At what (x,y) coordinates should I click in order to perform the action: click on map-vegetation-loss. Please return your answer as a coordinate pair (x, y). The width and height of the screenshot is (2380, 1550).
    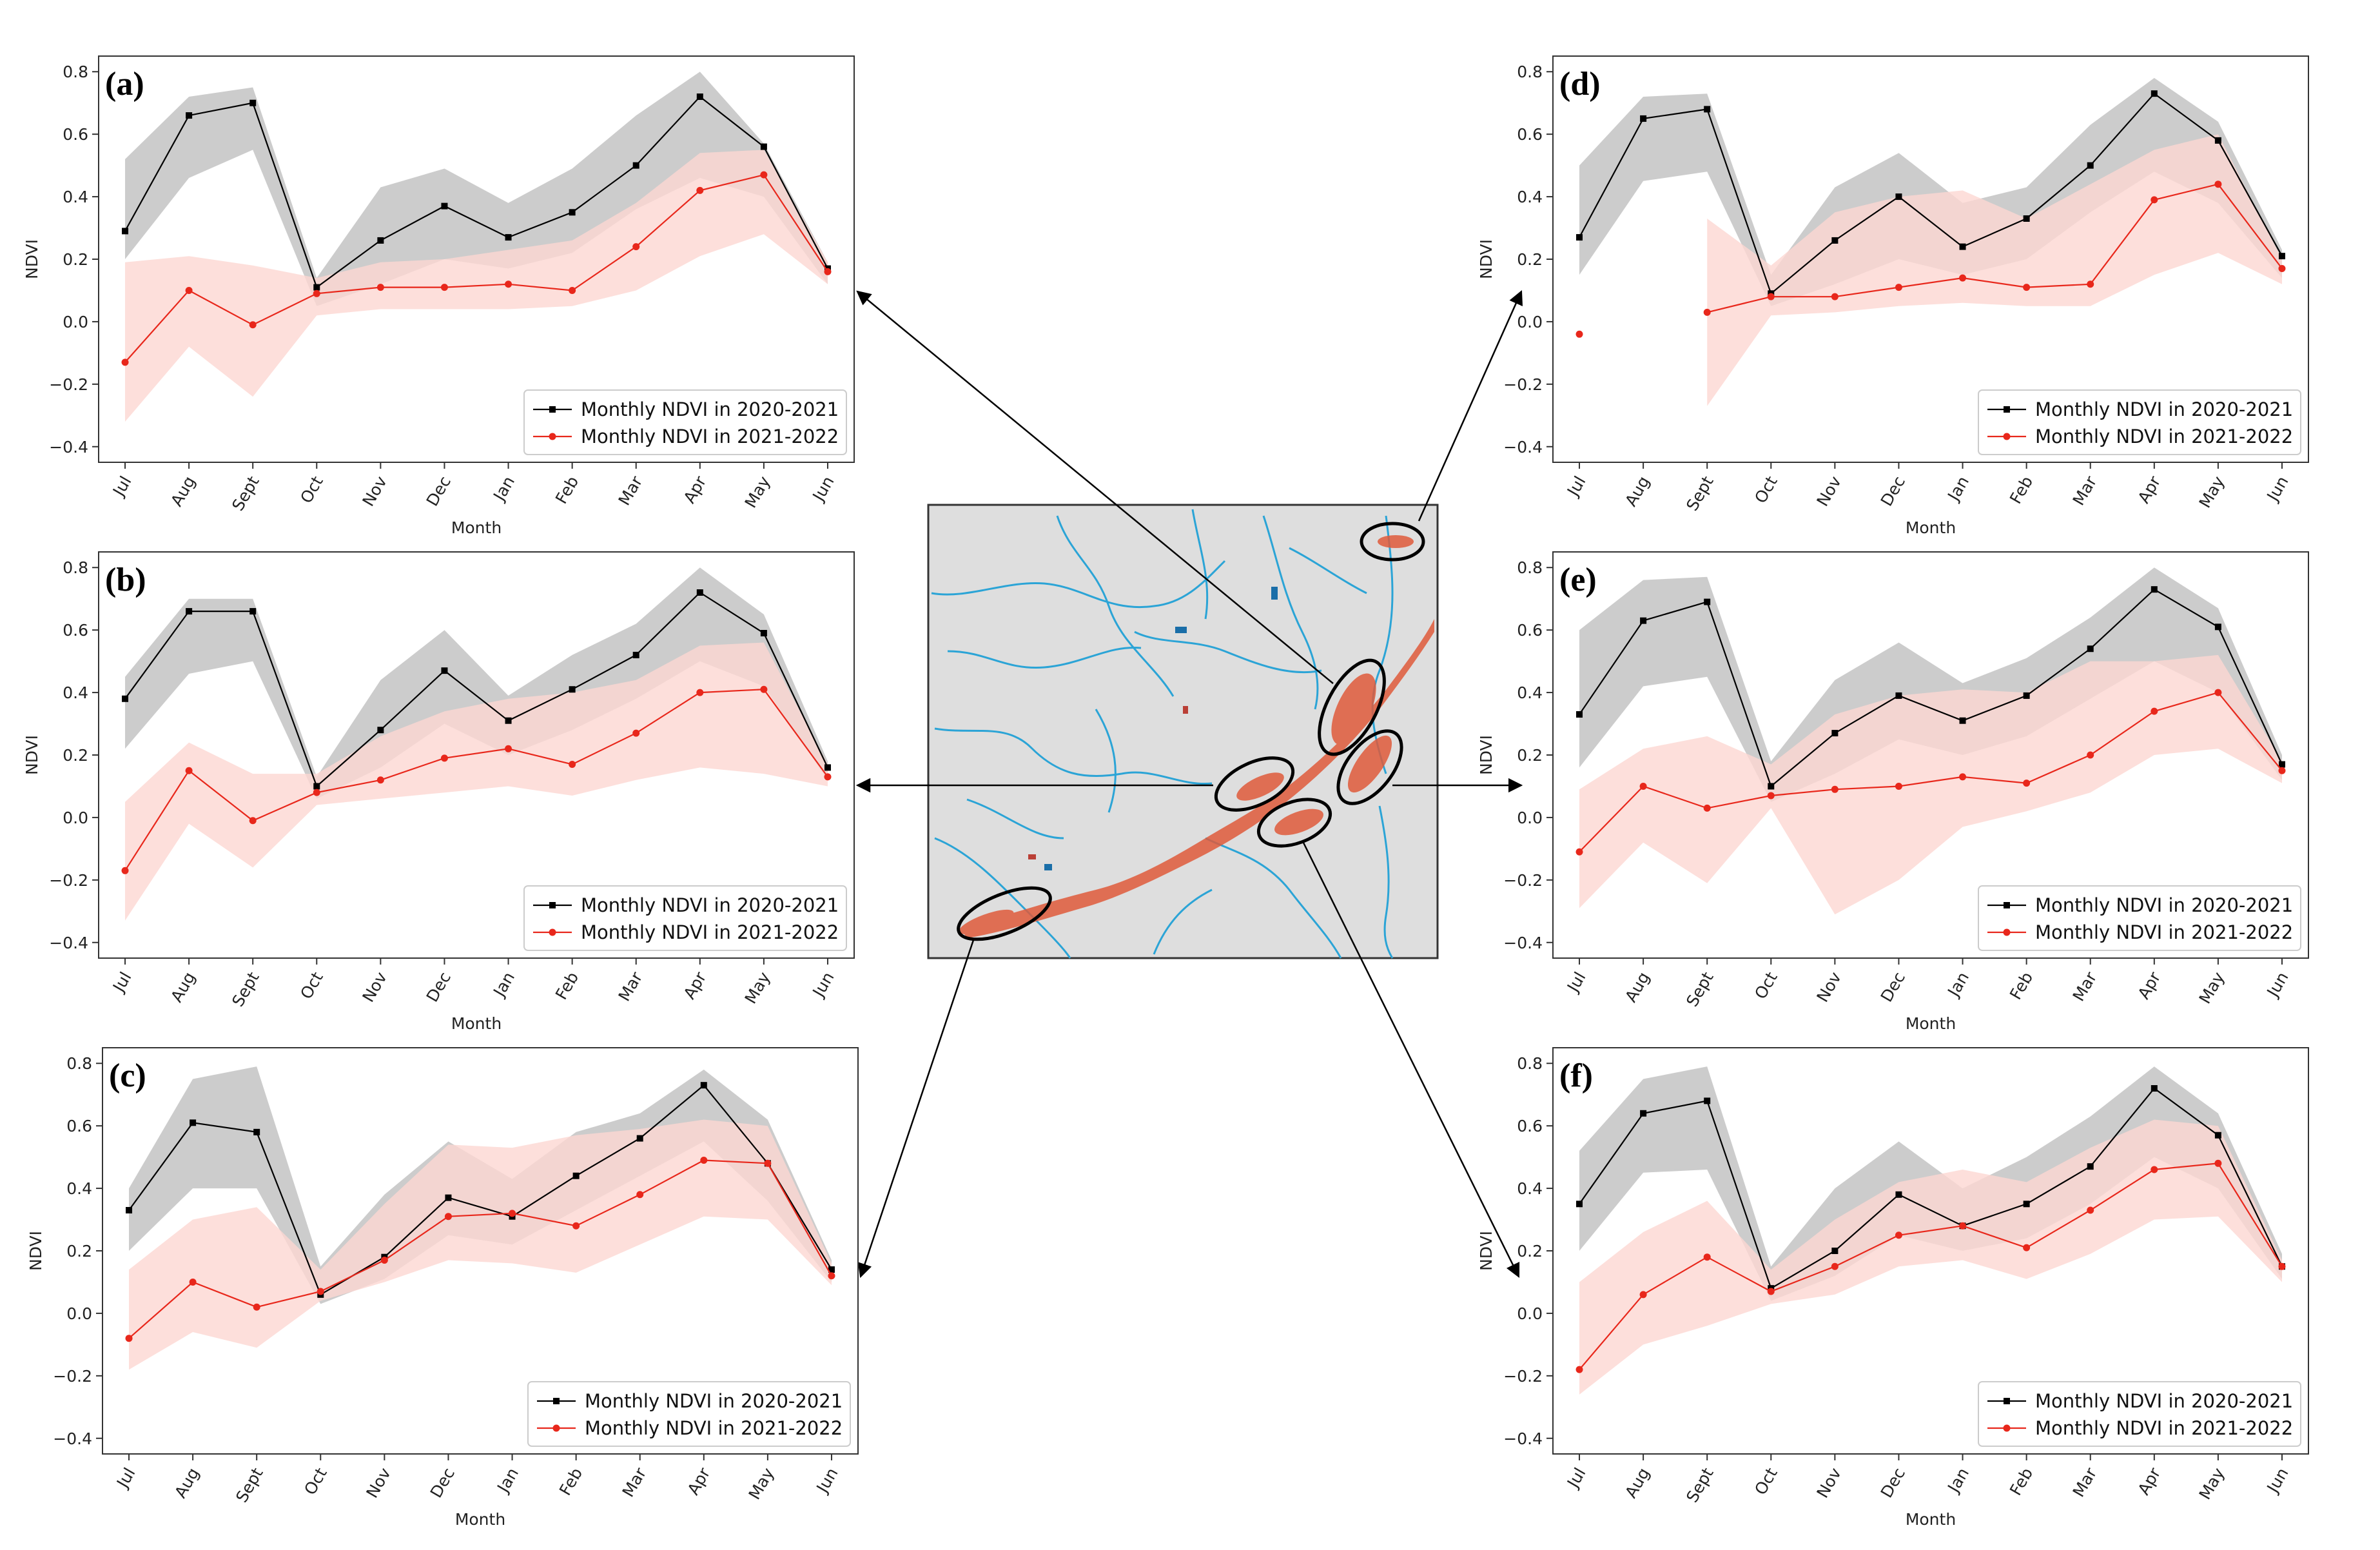
    Looking at the image, I should click on (1196, 736).